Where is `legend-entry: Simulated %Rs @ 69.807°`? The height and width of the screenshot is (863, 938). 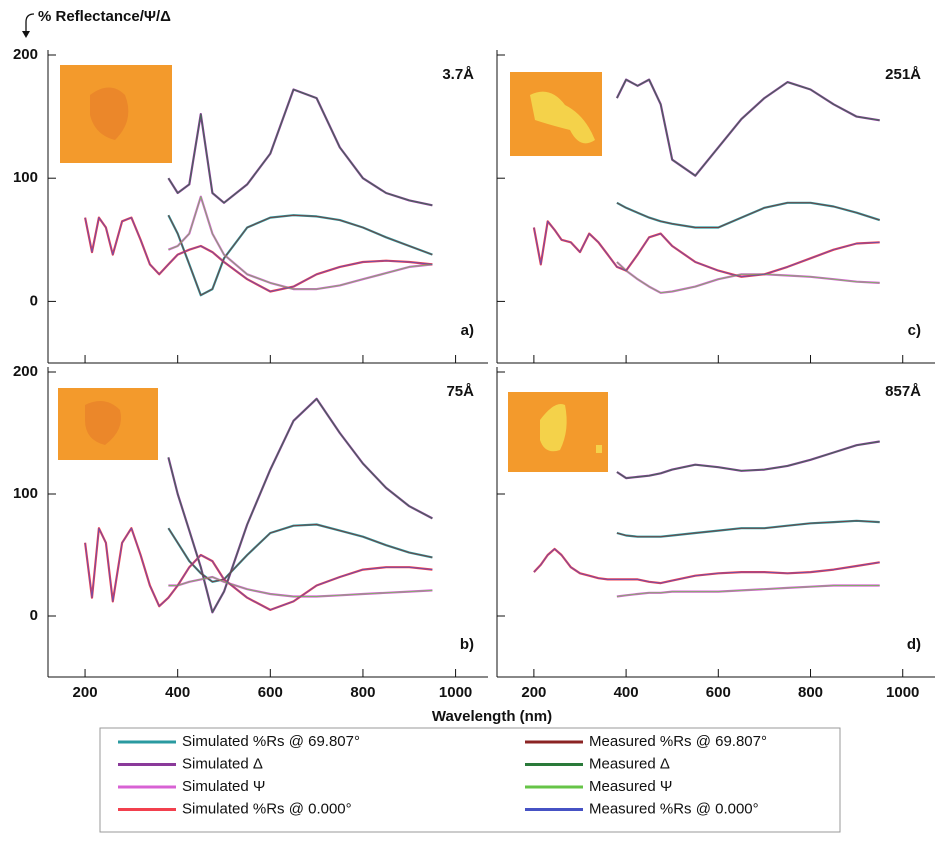
legend-entry: Simulated %Rs @ 69.807° is located at coordinates (271, 741).